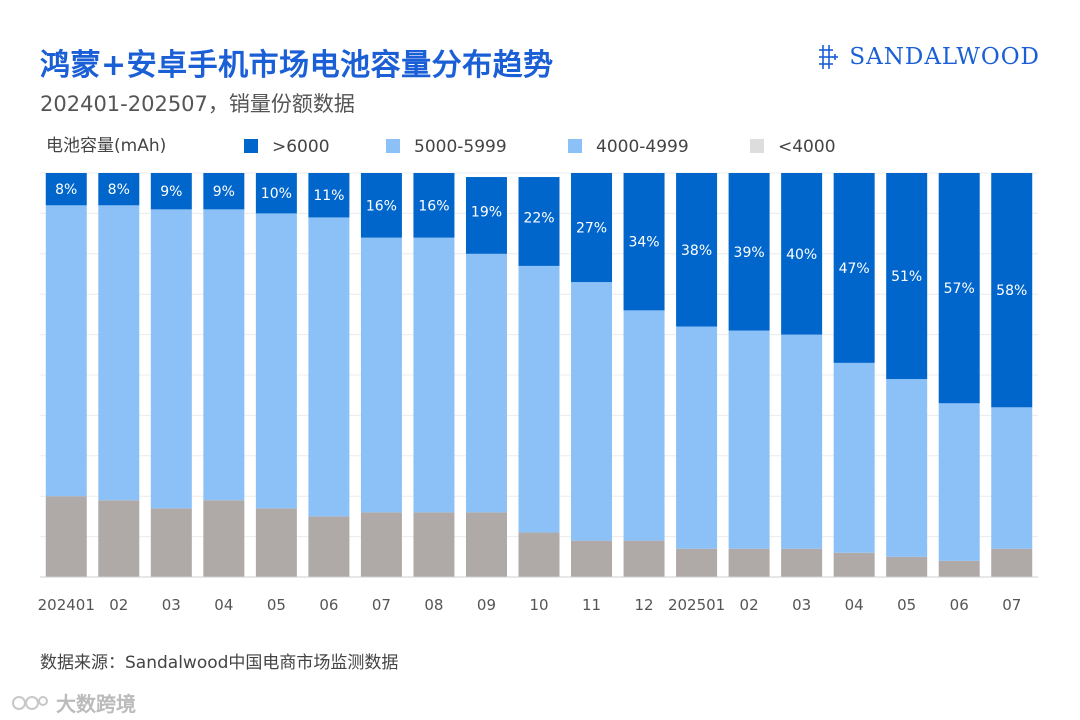 The height and width of the screenshot is (720, 1080). What do you see at coordinates (829, 57) in the screenshot?
I see `sandalwood-mark-icon` at bounding box center [829, 57].